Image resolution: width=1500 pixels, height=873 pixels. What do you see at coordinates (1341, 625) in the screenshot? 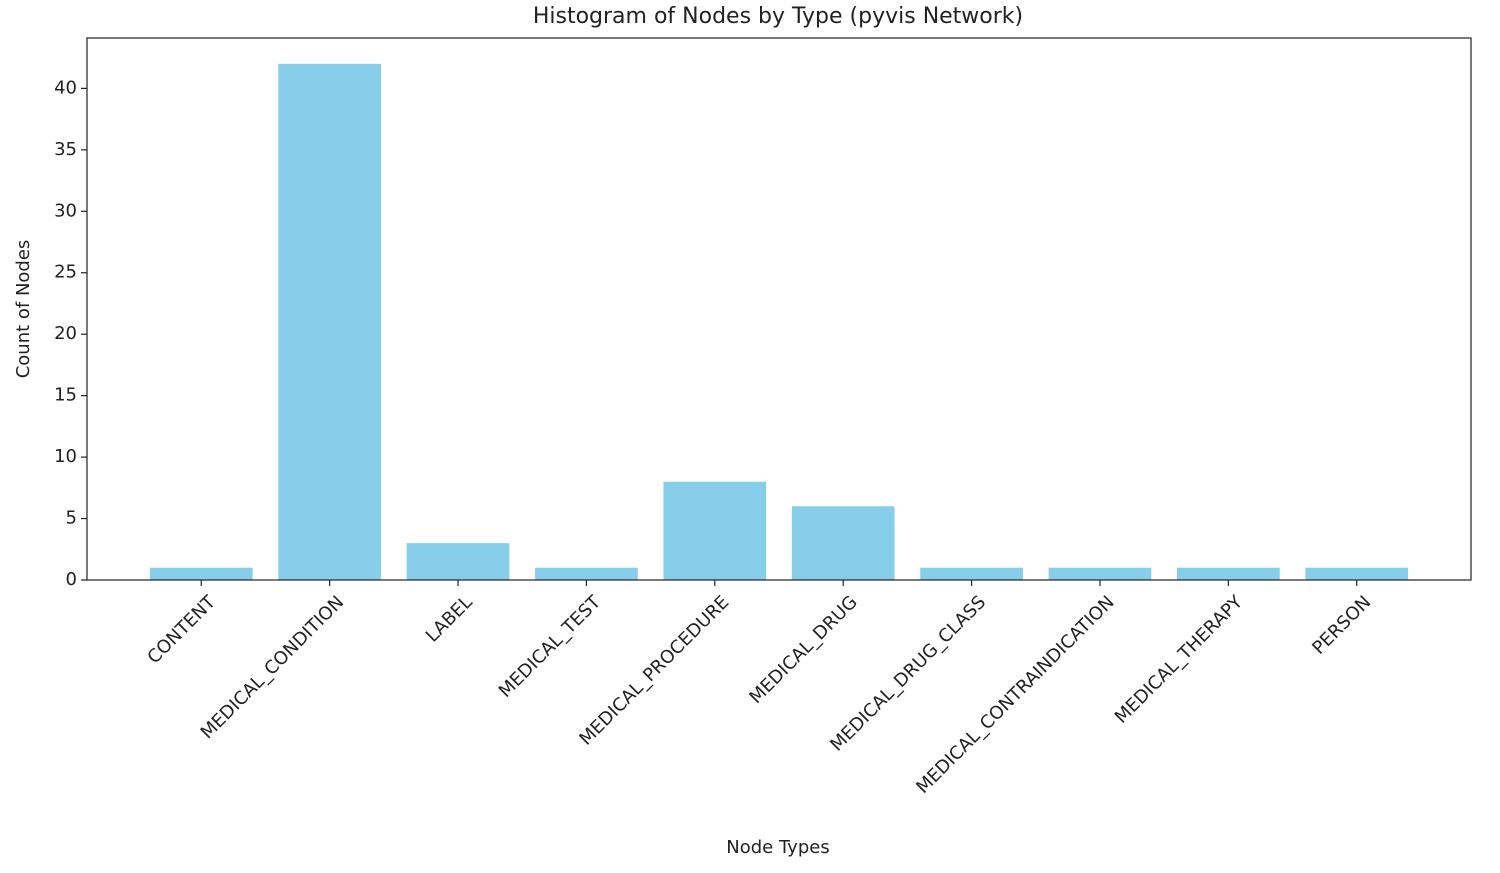
I see `x-tick-label: PERSON` at bounding box center [1341, 625].